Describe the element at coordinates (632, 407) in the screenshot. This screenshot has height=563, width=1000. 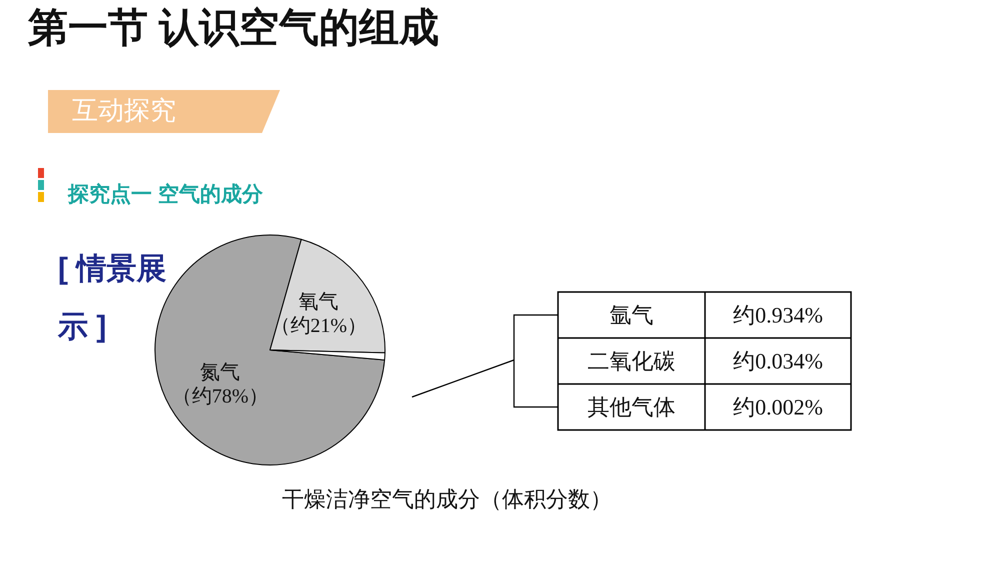
I see `text: 其他气体` at that location.